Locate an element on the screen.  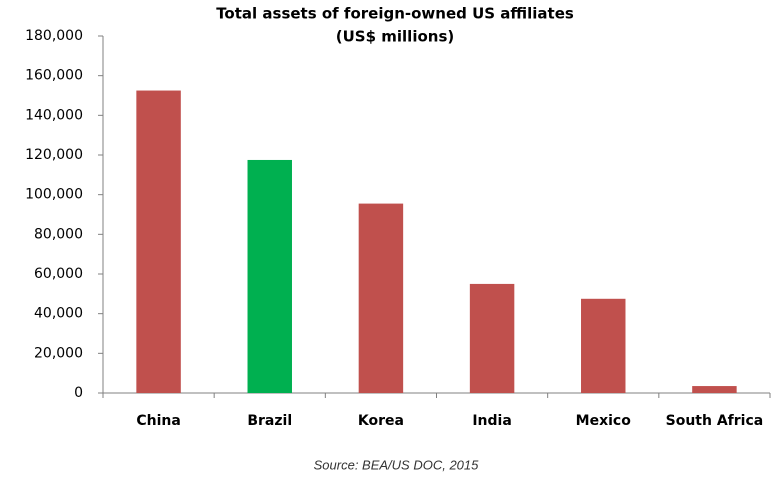
chart-subtitle: (US$ millions) is located at coordinates (395, 37).